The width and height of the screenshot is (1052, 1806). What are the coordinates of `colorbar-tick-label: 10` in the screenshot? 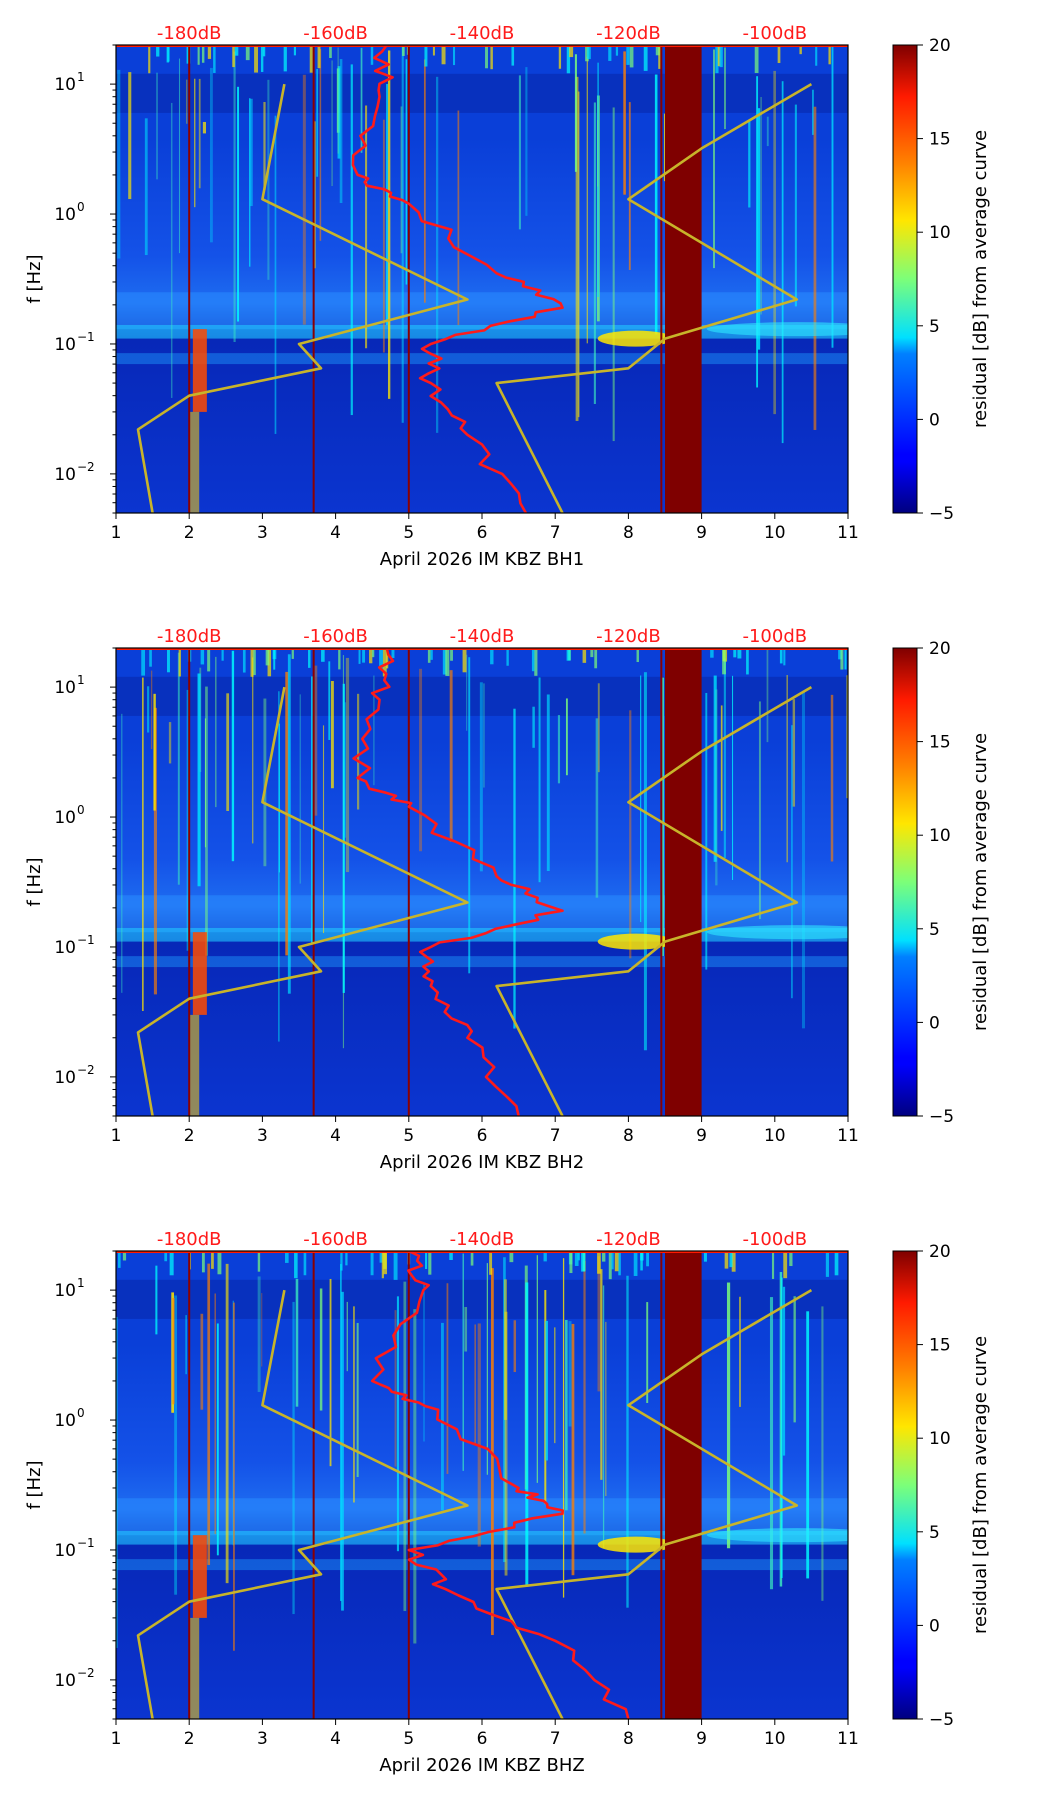 It's located at (940, 233).